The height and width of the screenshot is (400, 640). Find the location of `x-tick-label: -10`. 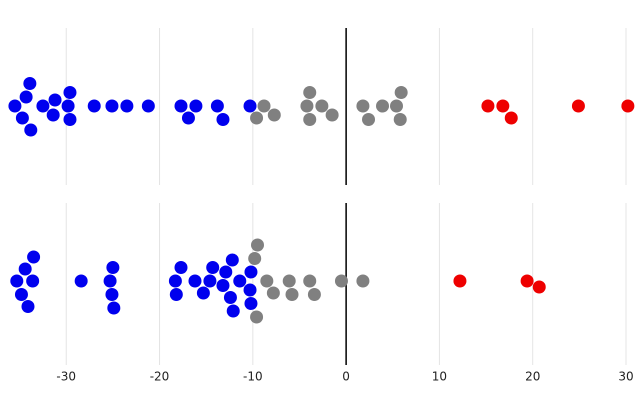

x-tick-label: -10 is located at coordinates (253, 377).